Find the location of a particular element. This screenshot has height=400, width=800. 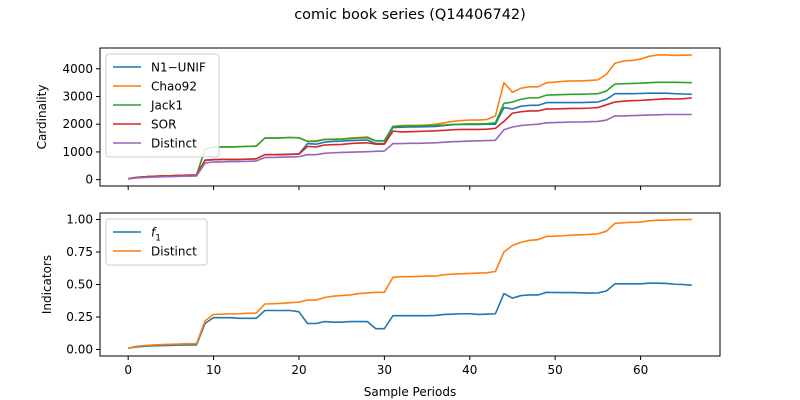

indicators-x-tick-label: 10 is located at coordinates (213, 370).